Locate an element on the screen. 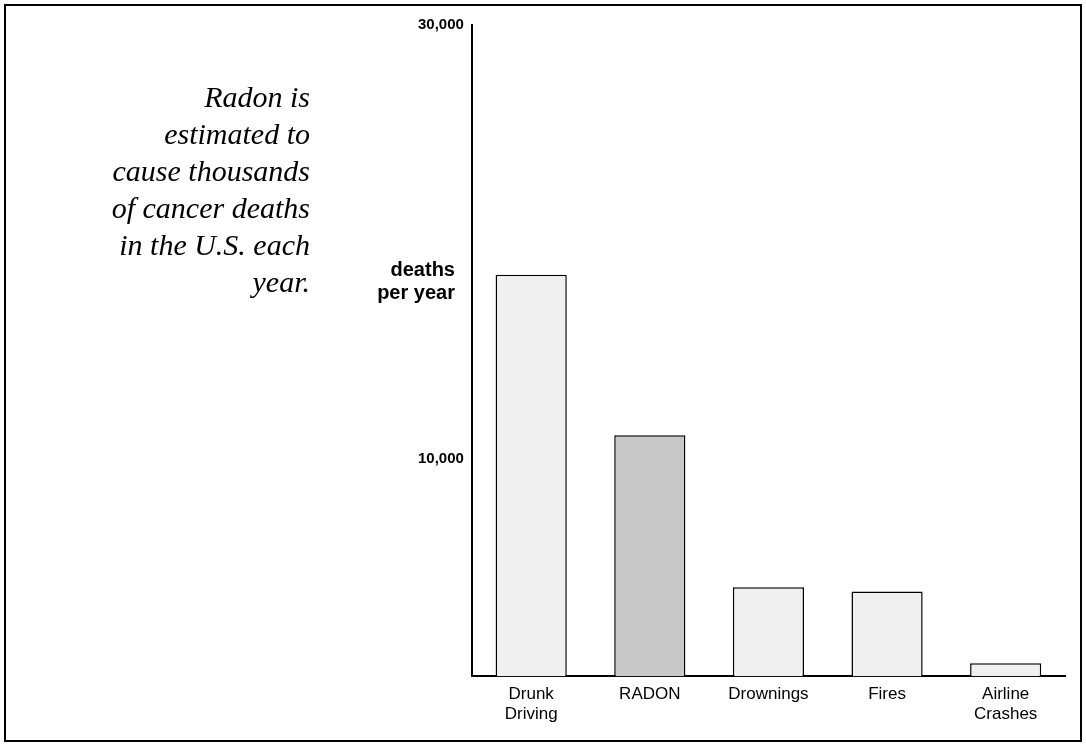 Image resolution: width=1086 pixels, height=746 pixels. text: Radon is estimated to cause thousands of cancer deaths in the U.S. each year. is located at coordinates (210, 189).